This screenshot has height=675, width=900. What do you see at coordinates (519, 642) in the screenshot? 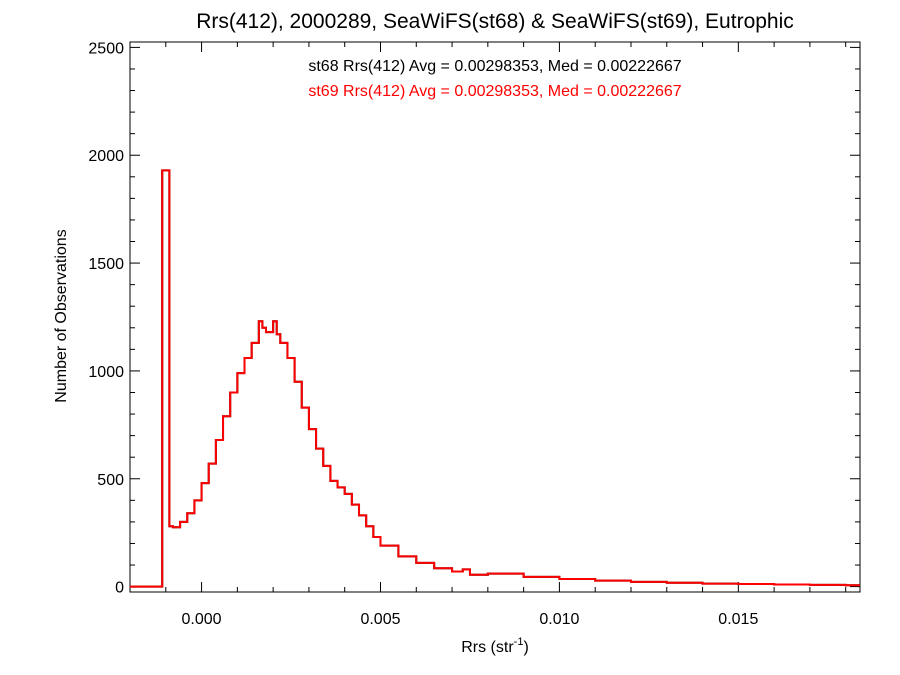
I see `x-axis-label-superscript: -1` at bounding box center [519, 642].